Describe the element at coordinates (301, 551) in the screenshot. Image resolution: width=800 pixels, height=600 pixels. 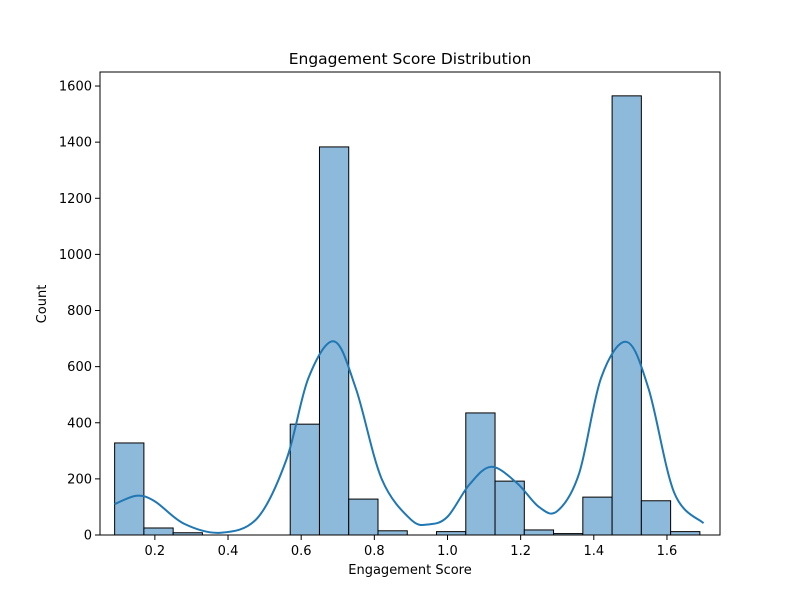
I see `x-tick-label: 0.6` at that location.